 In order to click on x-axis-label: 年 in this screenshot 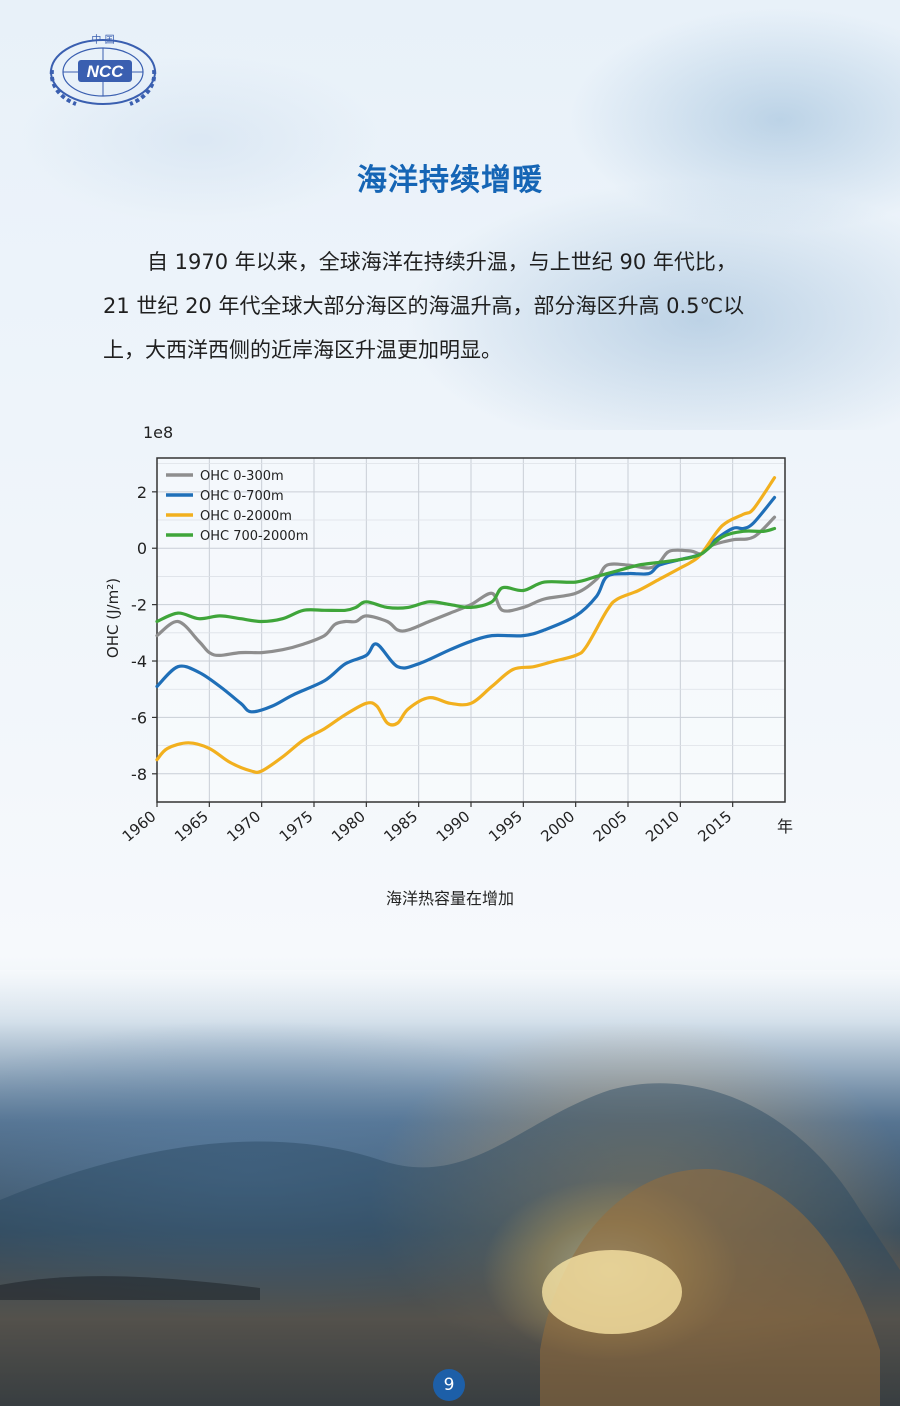, I will do `click(785, 826)`.